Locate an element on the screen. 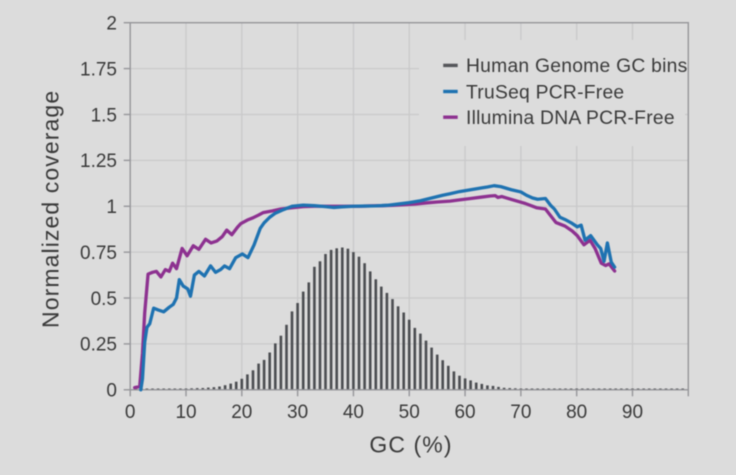 Image resolution: width=736 pixels, height=475 pixels. svg-text: Illumina DNA PCR-Free is located at coordinates (570, 118).